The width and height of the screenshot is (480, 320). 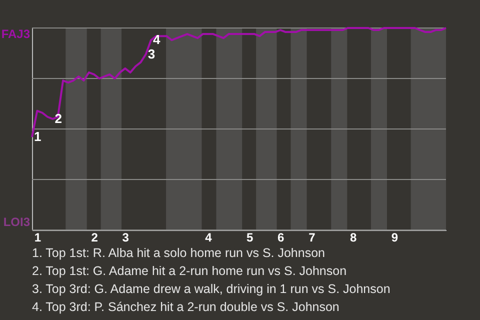 What do you see at coordinates (94, 237) in the screenshot?
I see `x-tick-label: 2` at bounding box center [94, 237].